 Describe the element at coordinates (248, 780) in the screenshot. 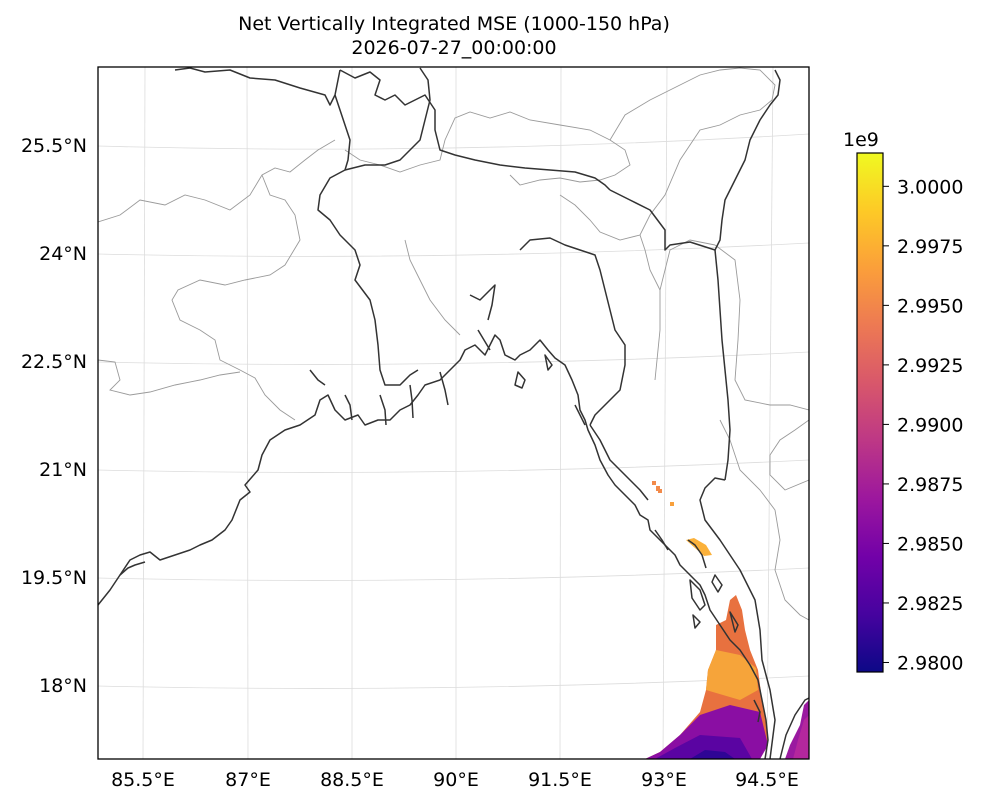

I see `x-tick-label: 87°E` at that location.